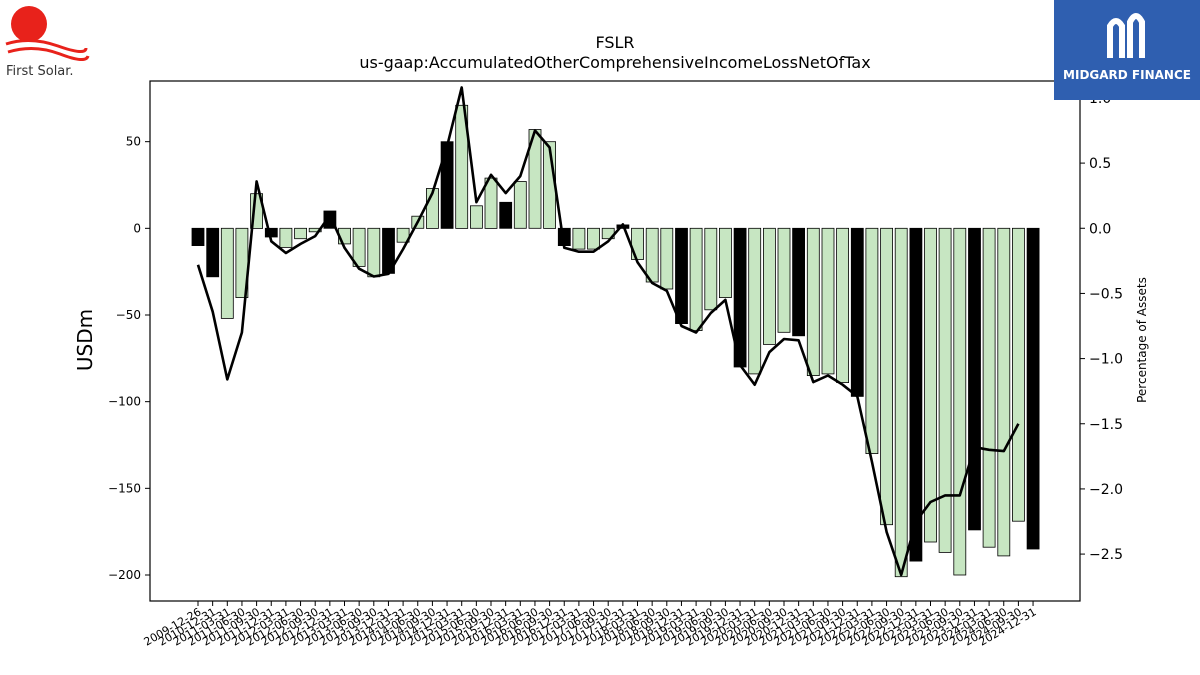 This screenshot has width=1200, height=675. I want to click on y2-tick-label: −2.0, so click(1106, 490).